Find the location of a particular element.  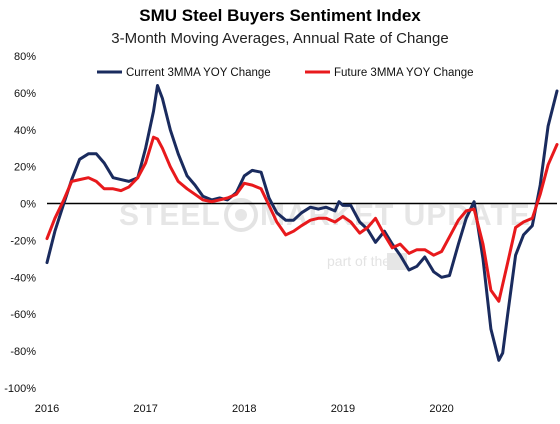

y-tick-label: -80% is located at coordinates (23, 352).